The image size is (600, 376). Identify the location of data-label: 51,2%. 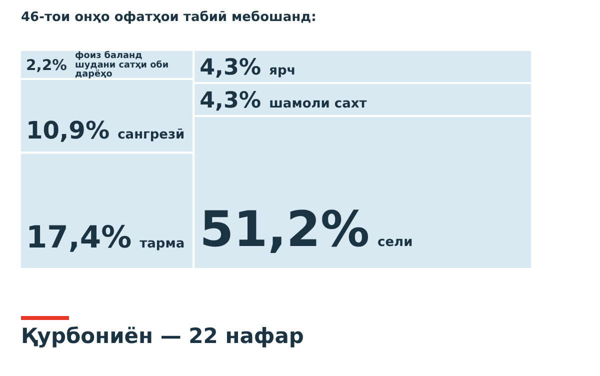
(285, 229).